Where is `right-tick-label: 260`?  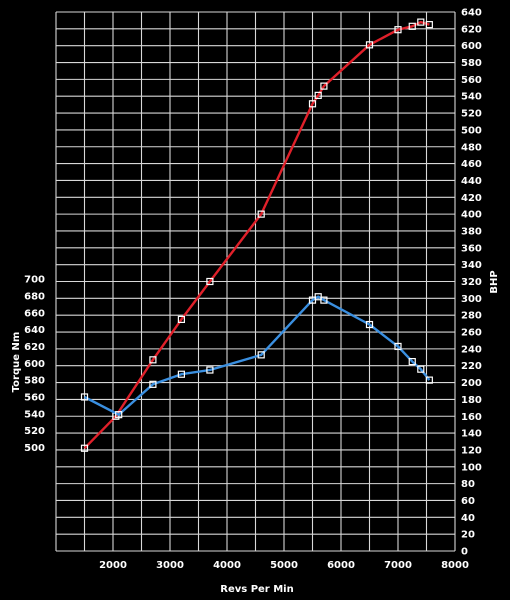
right-tick-label: 260 is located at coordinates (471, 333).